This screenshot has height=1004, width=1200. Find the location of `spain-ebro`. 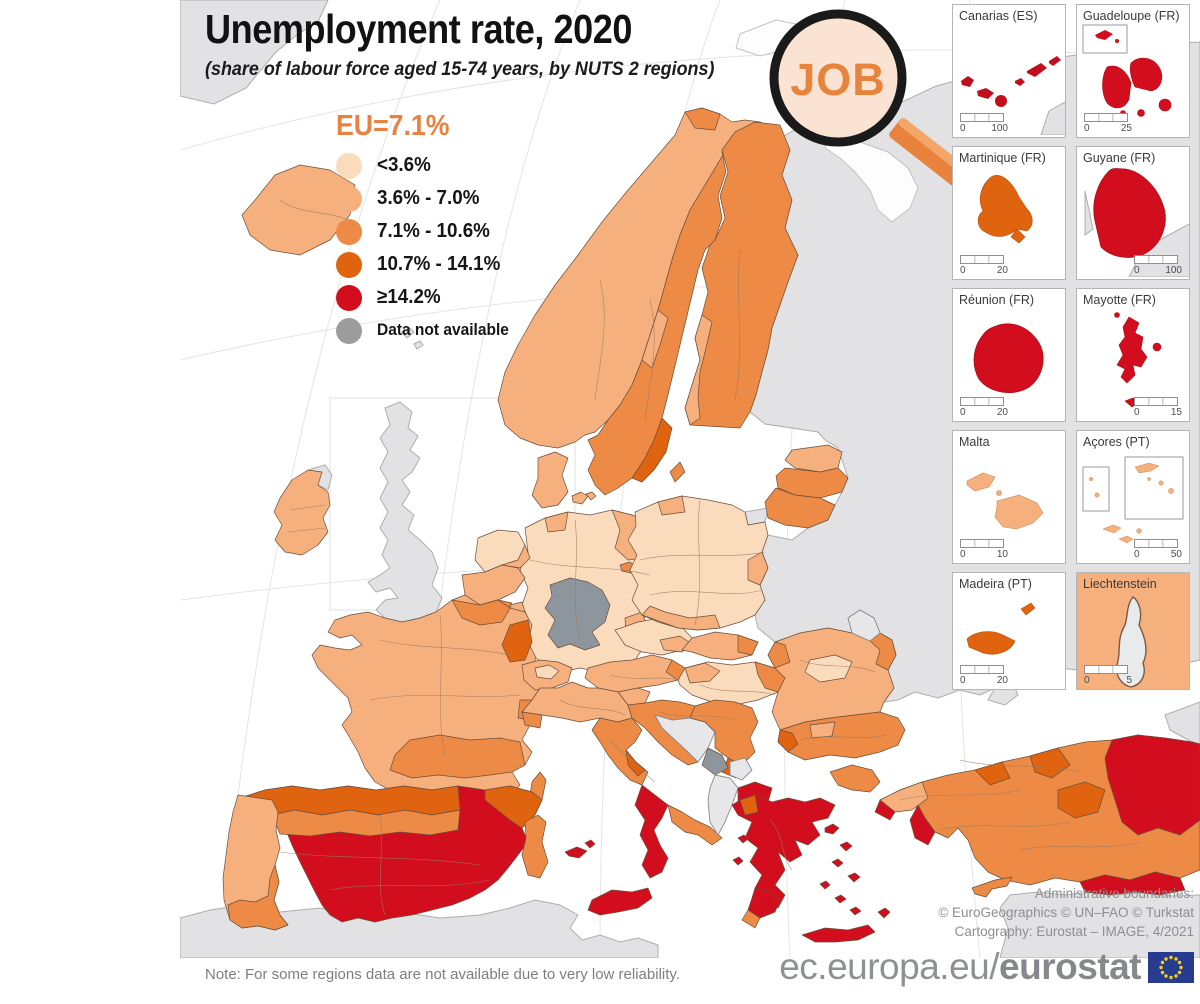

spain-ebro is located at coordinates (366, 823).